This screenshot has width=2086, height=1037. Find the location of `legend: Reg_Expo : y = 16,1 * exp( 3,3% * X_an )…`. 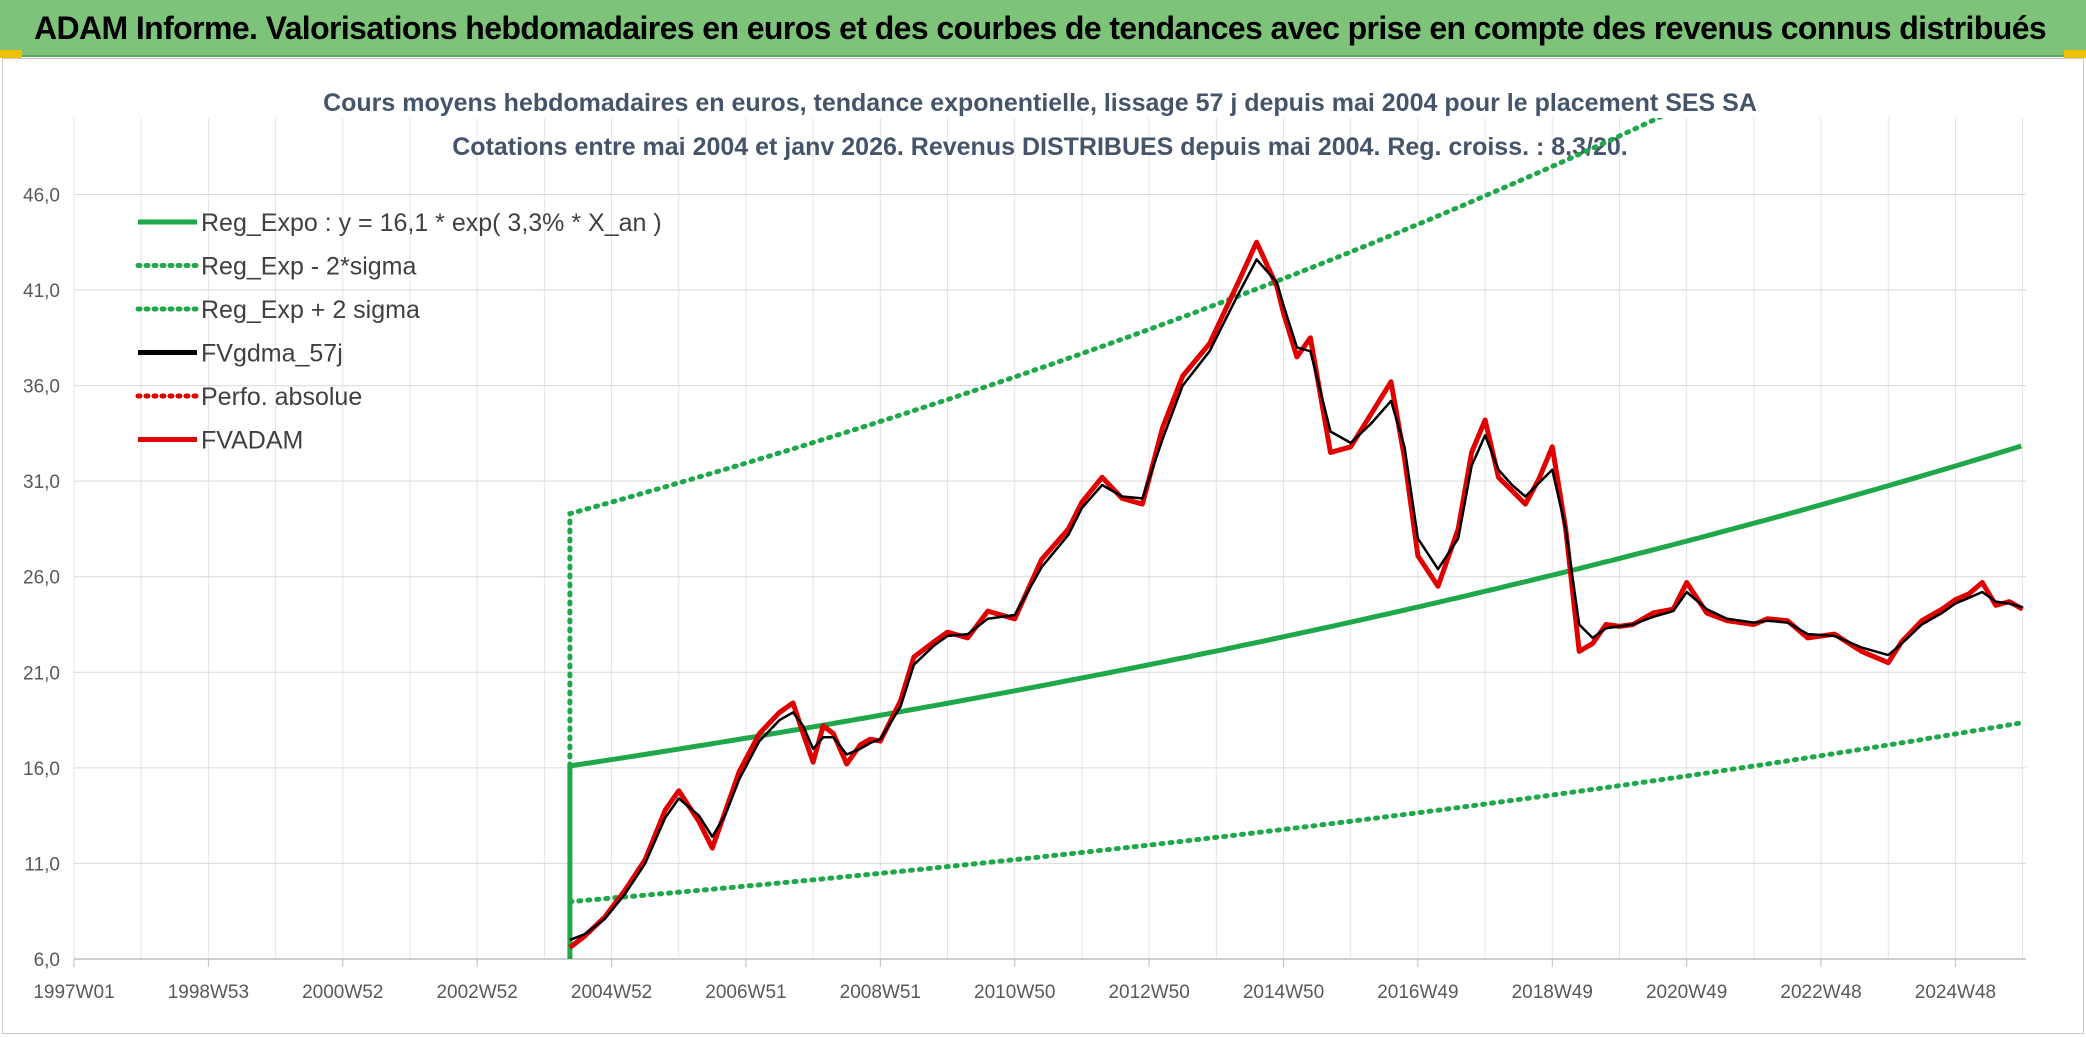

legend: Reg_Expo : y = 16,1 * exp( 3,3% * X_an )… is located at coordinates (398, 332).